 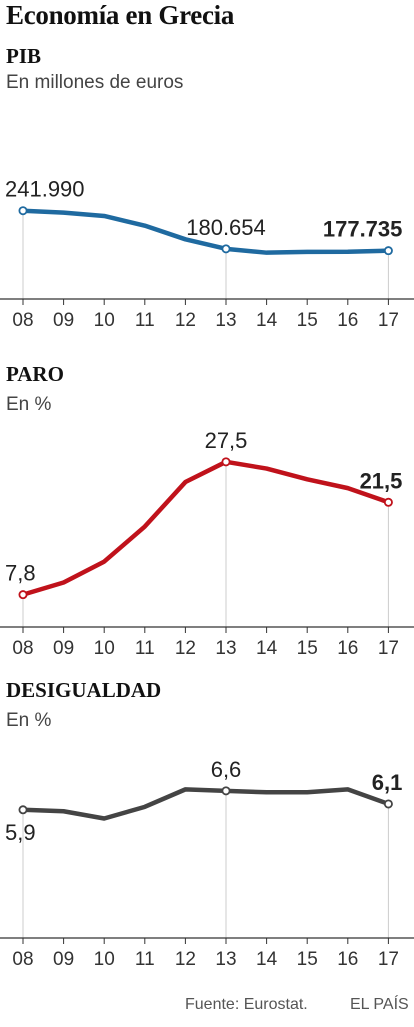 What do you see at coordinates (20, 573) in the screenshot?
I see `data-label: 7,8` at bounding box center [20, 573].